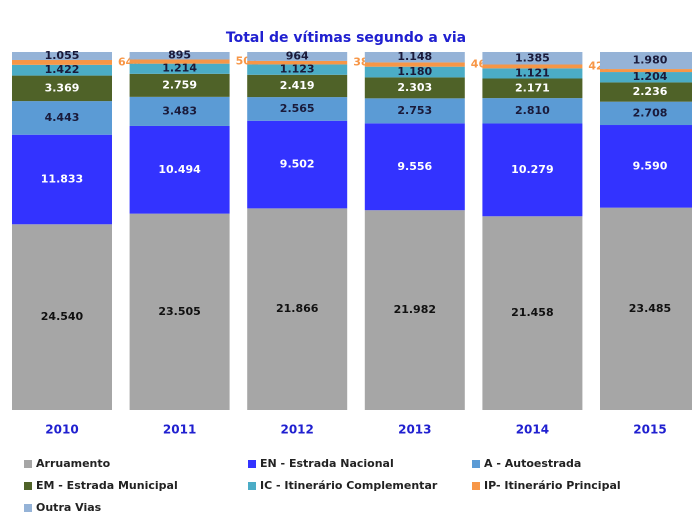  I want to click on data-label: 10.494, so click(179, 169).